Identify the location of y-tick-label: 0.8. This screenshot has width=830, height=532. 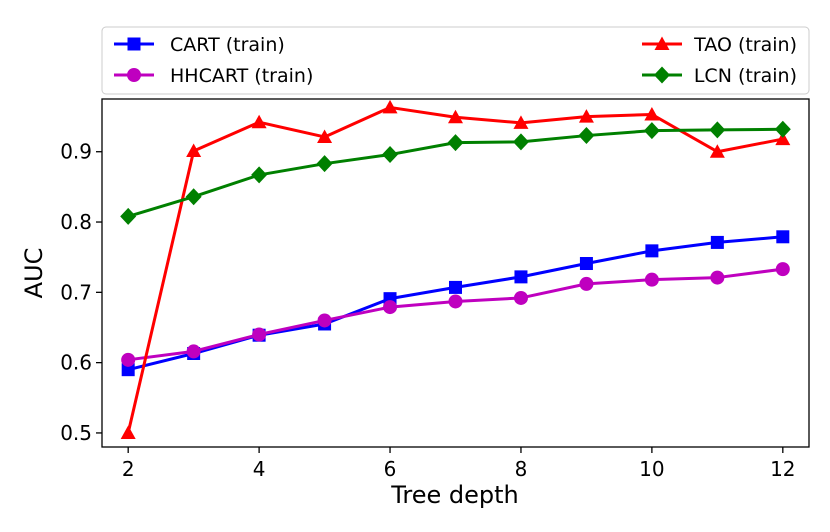
(76, 222).